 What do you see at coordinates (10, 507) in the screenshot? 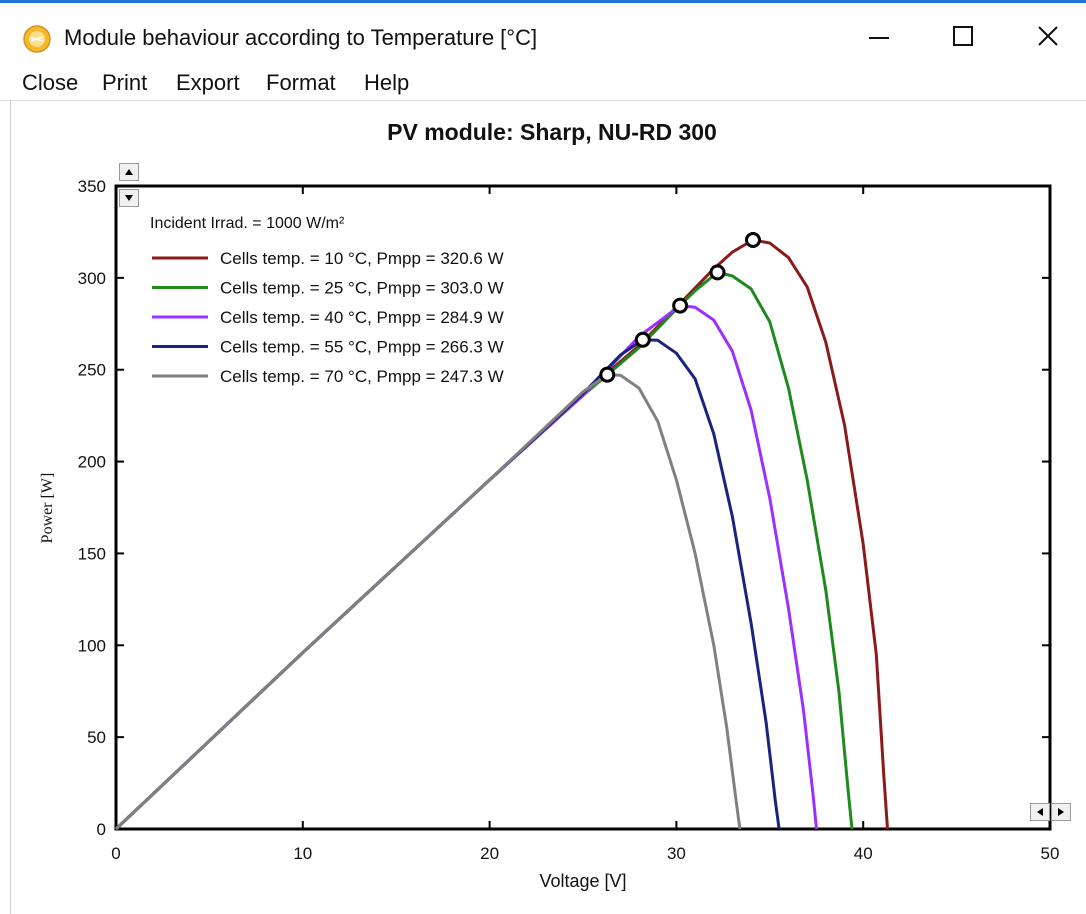
I see `left-divider` at bounding box center [10, 507].